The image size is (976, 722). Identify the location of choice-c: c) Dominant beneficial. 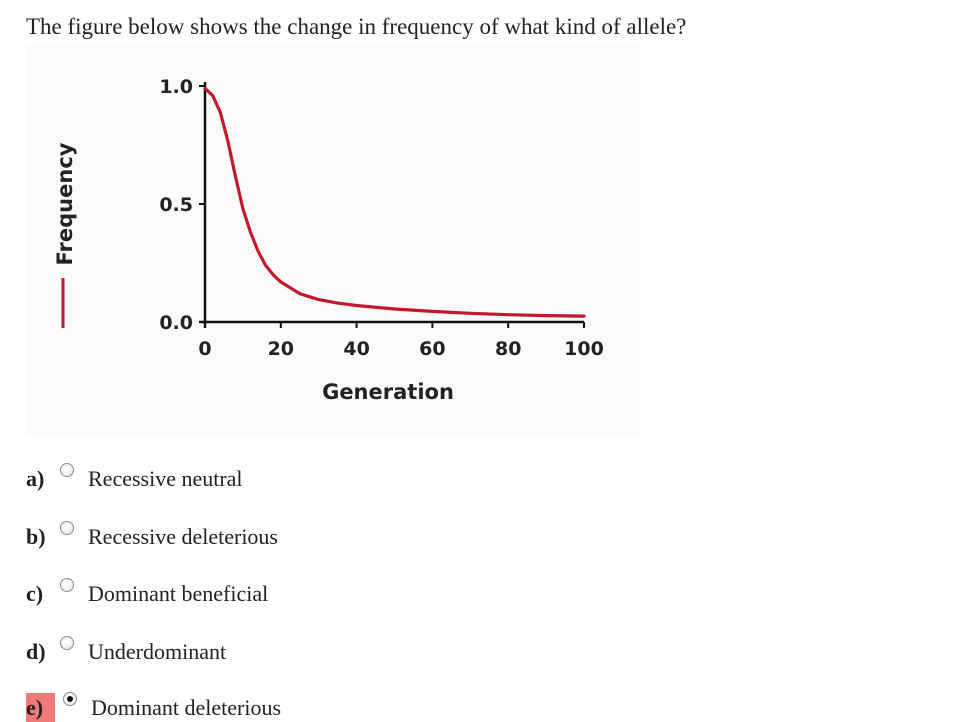
(147, 593).